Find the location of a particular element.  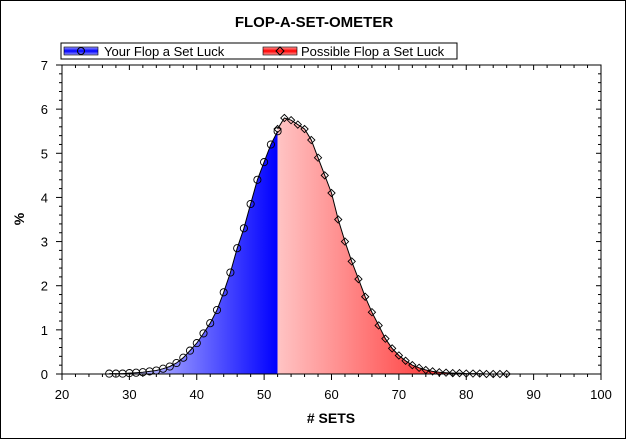

y-tick-label: 1 is located at coordinates (44, 330).